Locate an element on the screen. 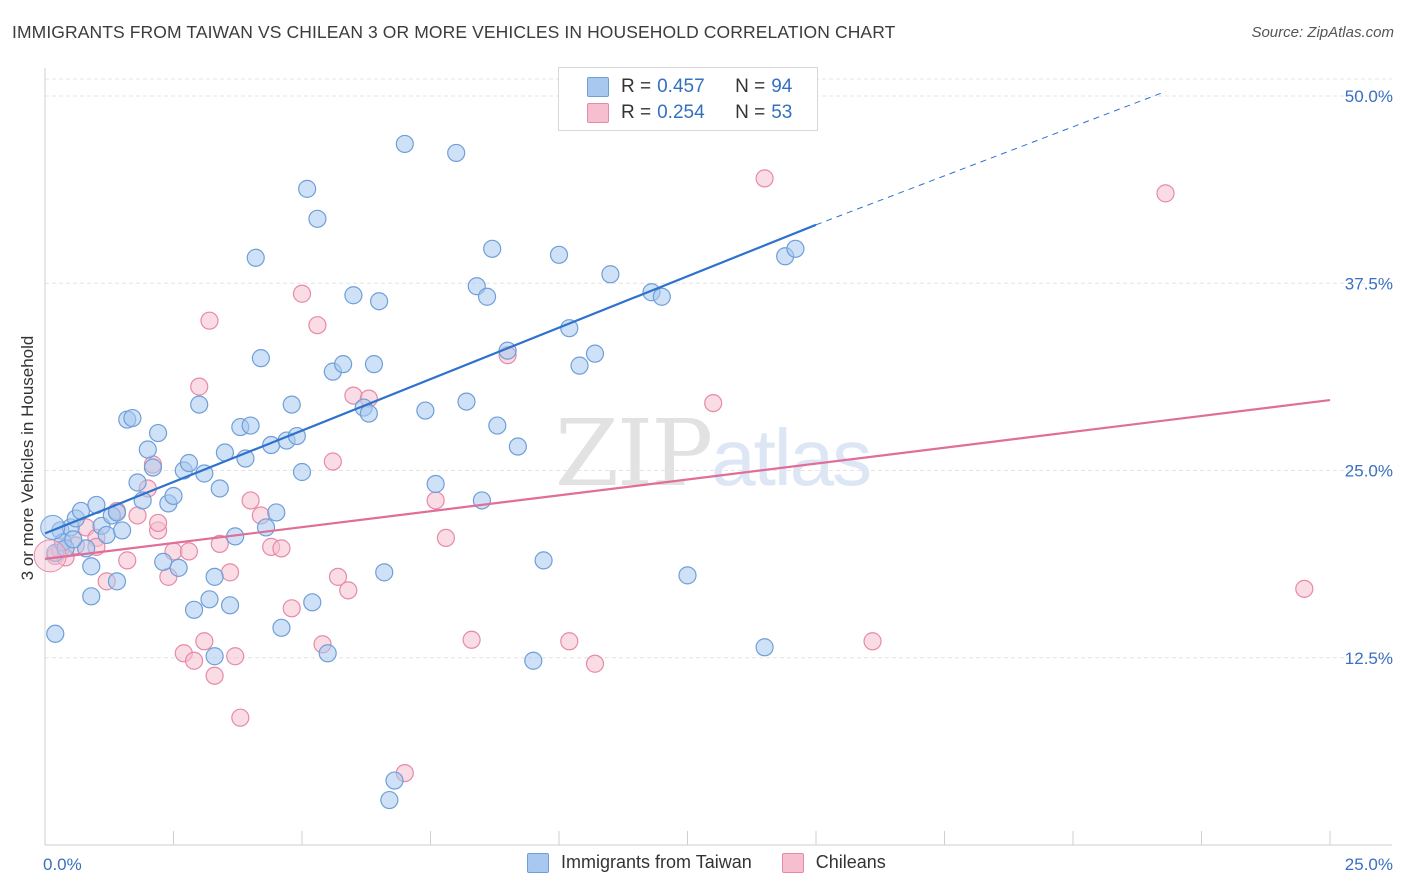 Image resolution: width=1406 pixels, height=892 pixels. legend-row-taiwan: R = 0.457 N = 94 is located at coordinates (689, 87).